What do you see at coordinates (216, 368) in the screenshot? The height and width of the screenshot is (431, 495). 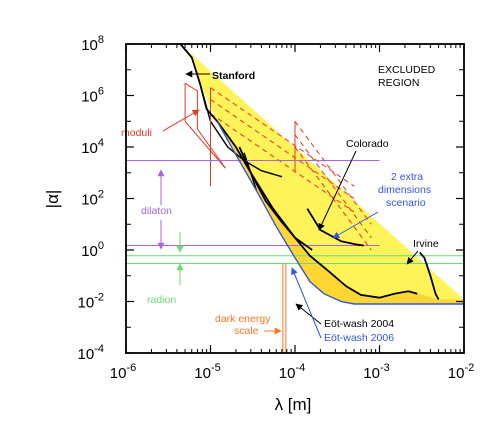 I see `x-tick-exponent: -5` at bounding box center [216, 368].